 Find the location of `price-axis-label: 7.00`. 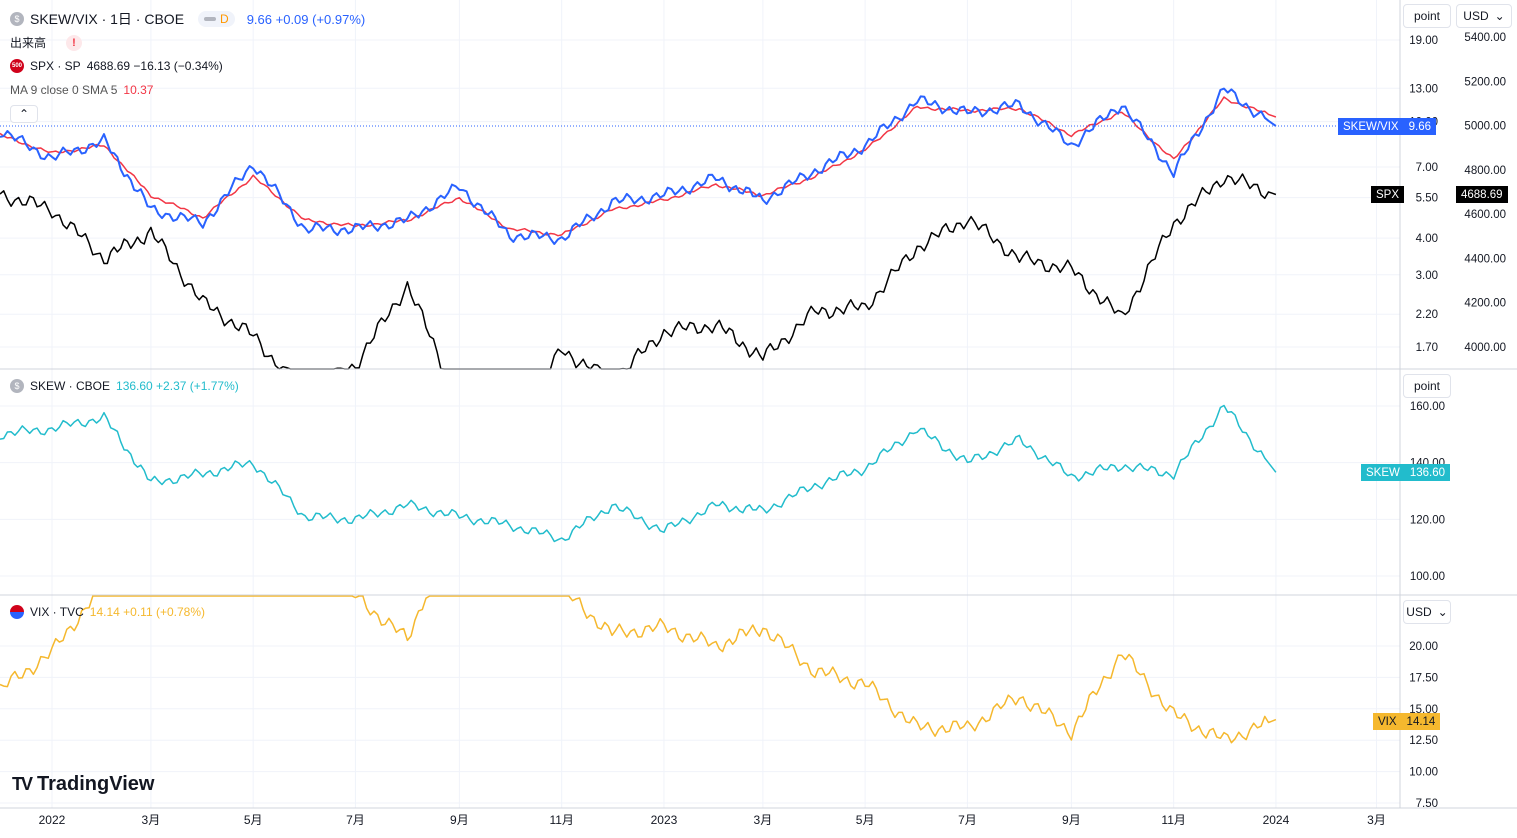

price-axis-label: 7.00 is located at coordinates (1427, 168).